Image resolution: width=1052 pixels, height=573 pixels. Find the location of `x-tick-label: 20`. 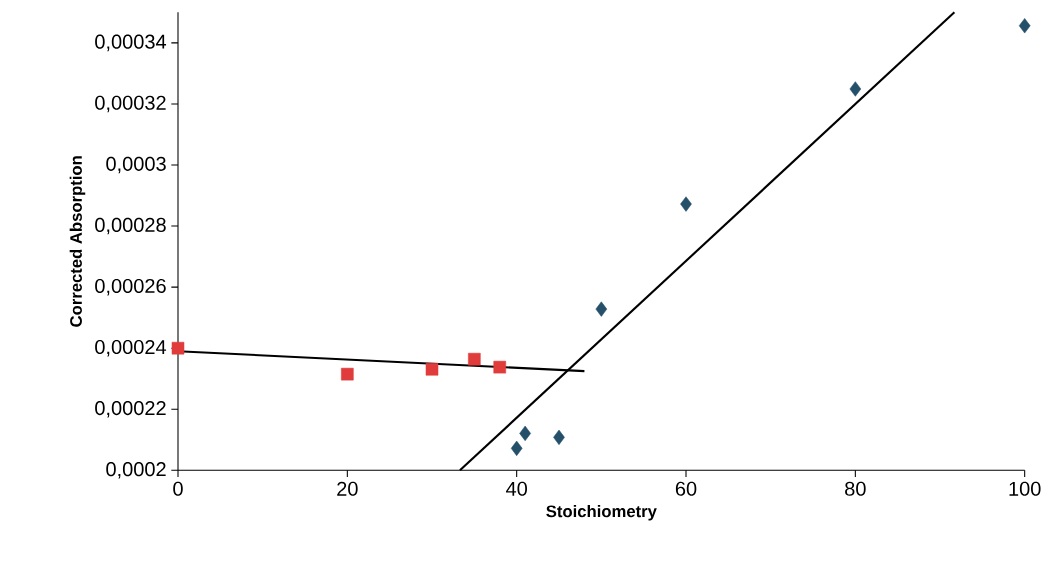

x-tick-label: 20 is located at coordinates (347, 488).